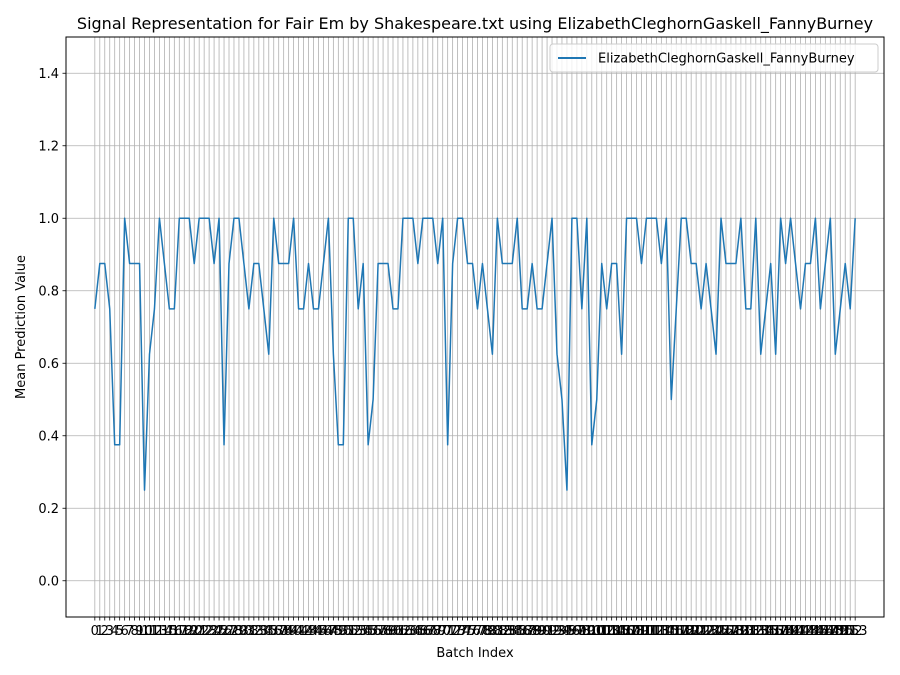 The image size is (900, 675). What do you see at coordinates (621, 631) in the screenshot?
I see `x-tick-label: 106` at bounding box center [621, 631].